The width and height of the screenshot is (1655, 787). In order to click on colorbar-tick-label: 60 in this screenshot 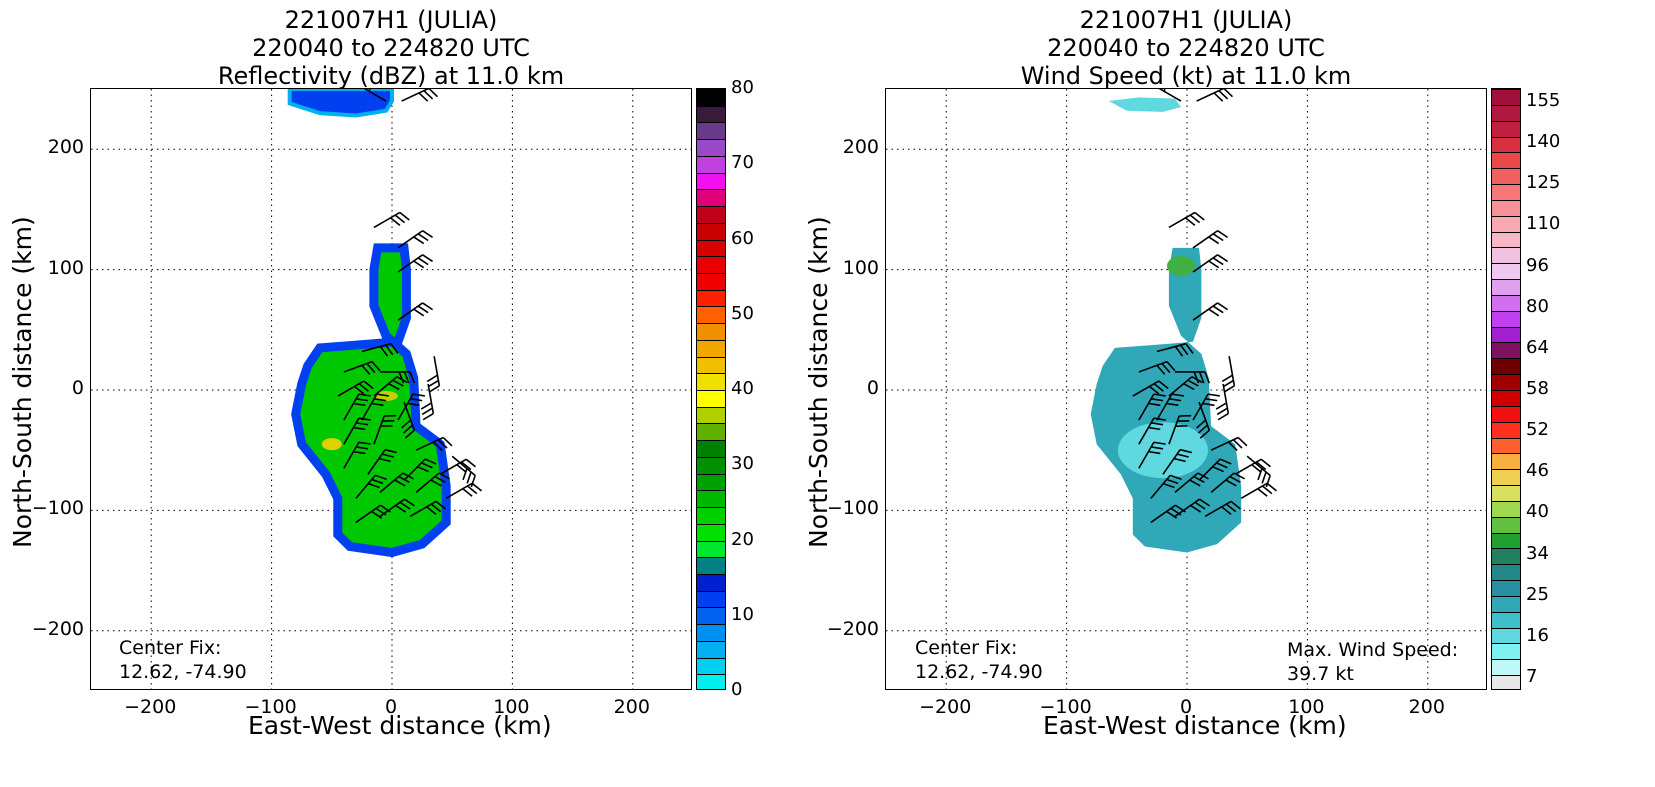, I will do `click(742, 238)`.